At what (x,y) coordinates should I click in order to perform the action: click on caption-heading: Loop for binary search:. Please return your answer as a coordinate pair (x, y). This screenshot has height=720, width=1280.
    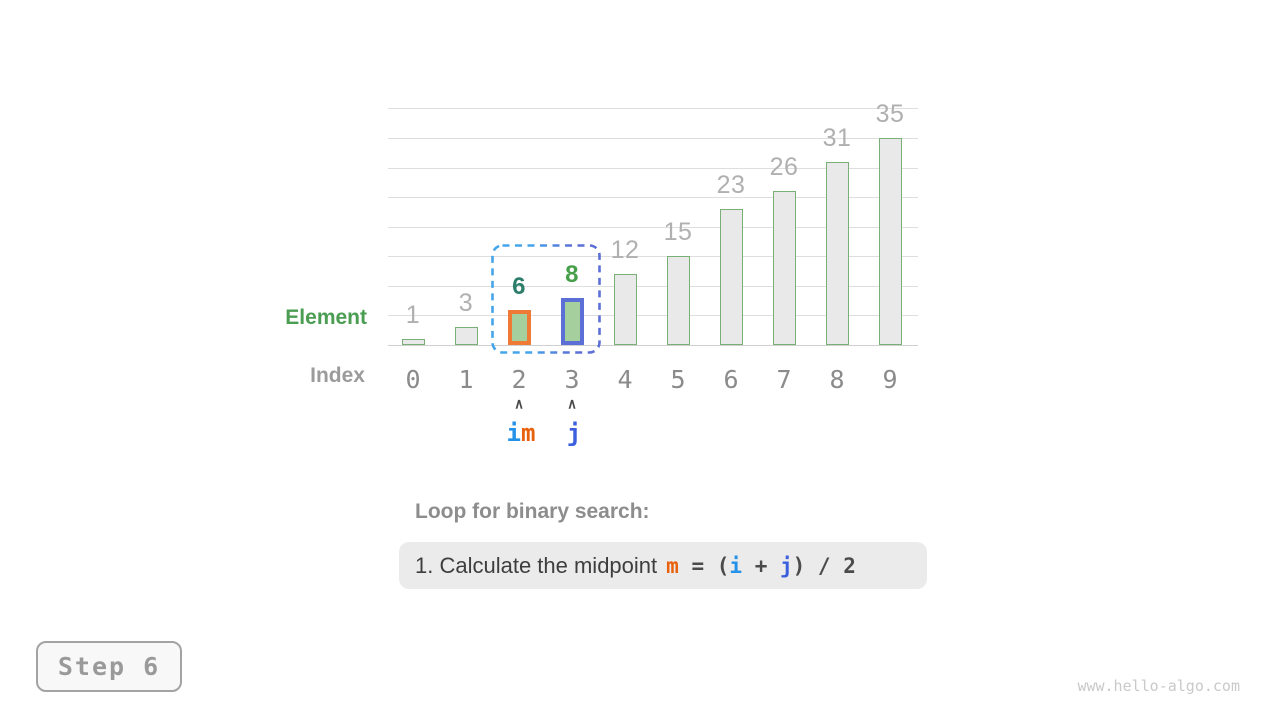
    Looking at the image, I should click on (532, 511).